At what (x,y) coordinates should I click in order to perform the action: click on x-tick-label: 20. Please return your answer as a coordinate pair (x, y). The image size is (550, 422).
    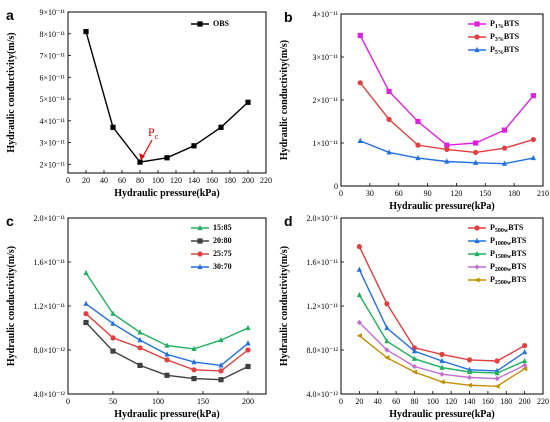
    Looking at the image, I should click on (359, 401).